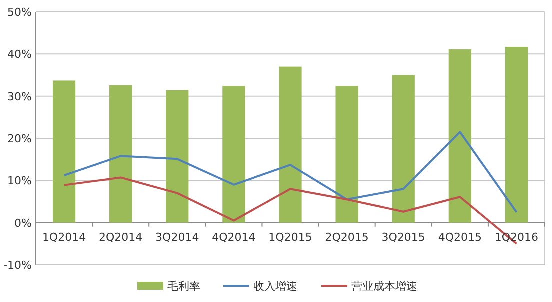 The image size is (552, 302). Describe the element at coordinates (20, 181) in the screenshot. I see `y-tick-label: 10%` at that location.